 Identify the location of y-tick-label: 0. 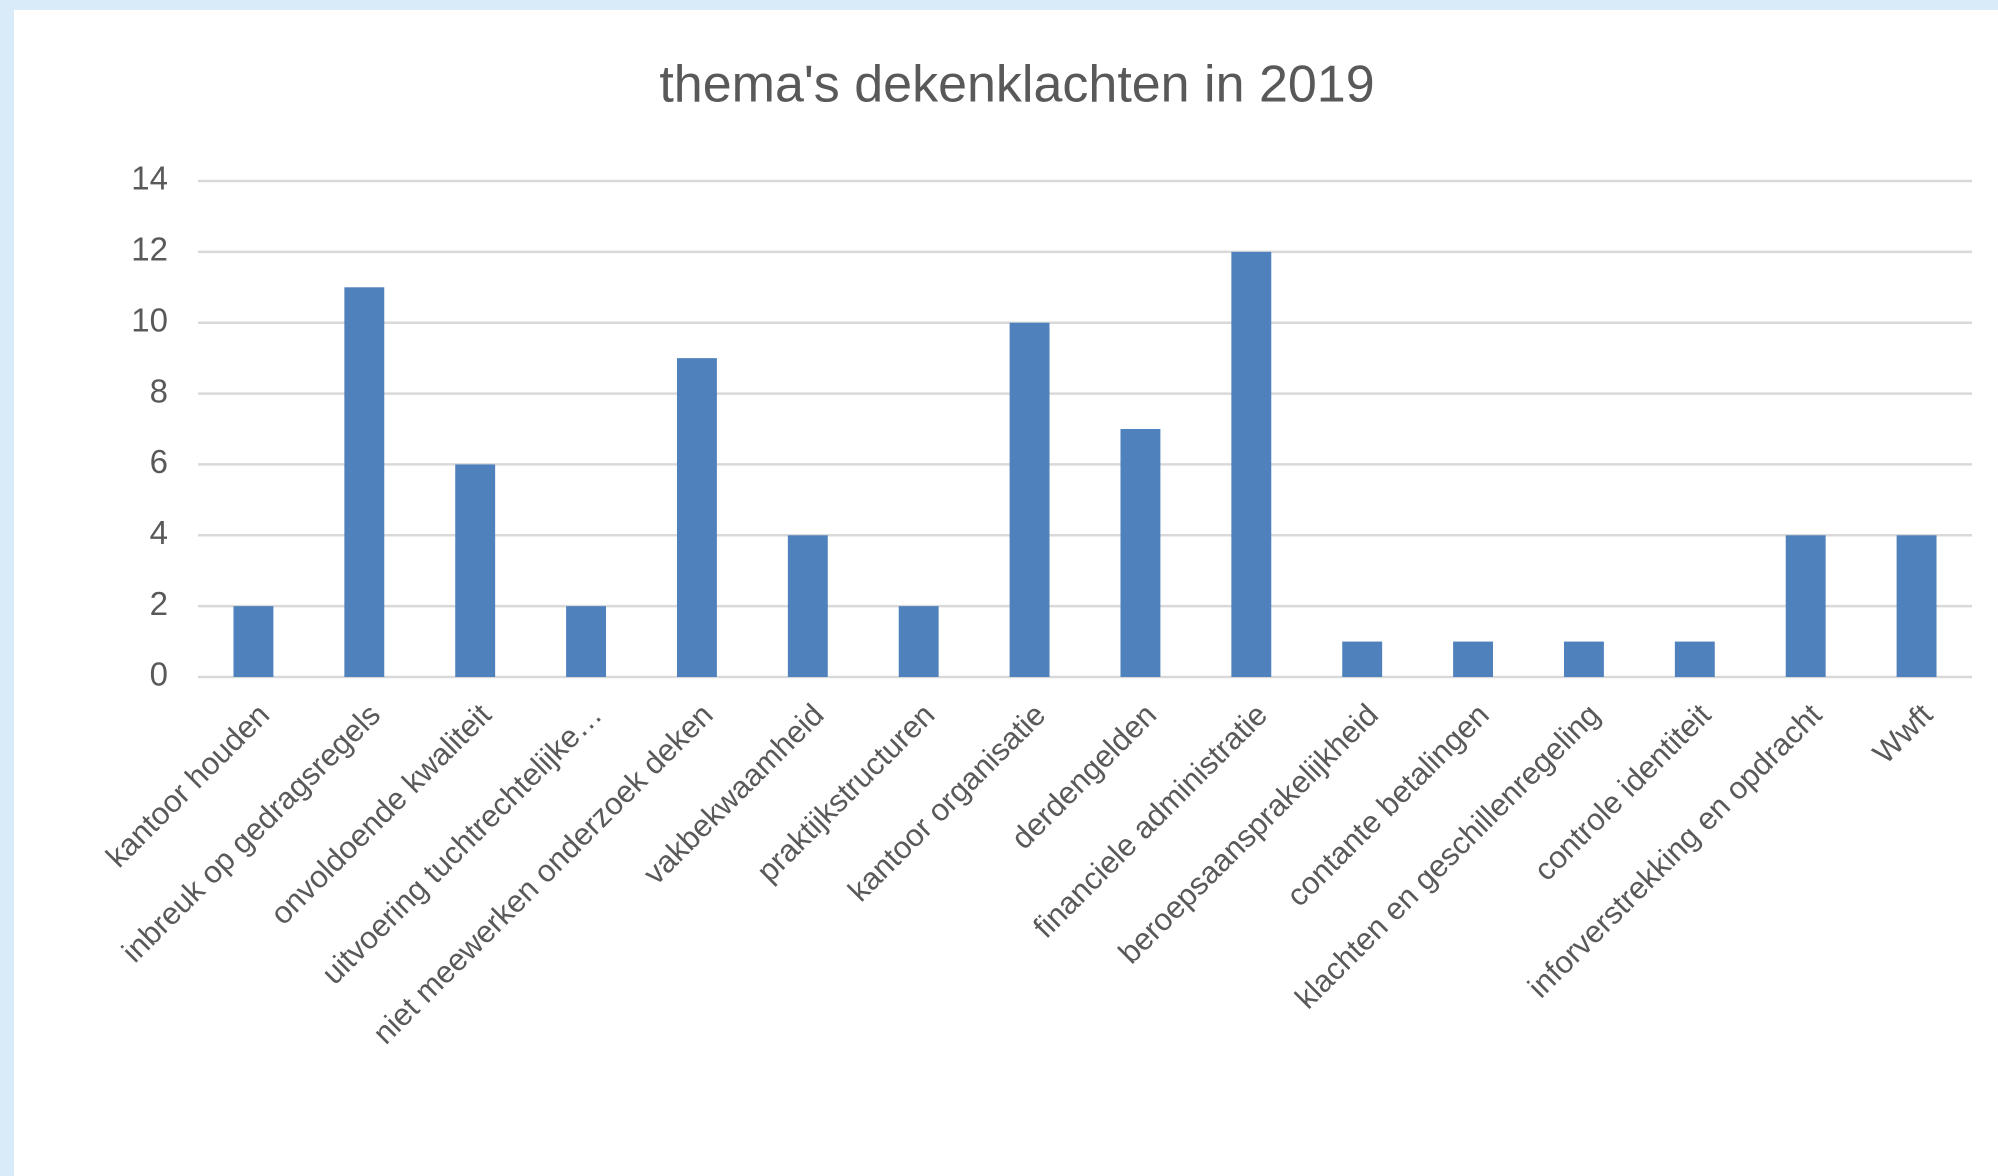
(159, 674).